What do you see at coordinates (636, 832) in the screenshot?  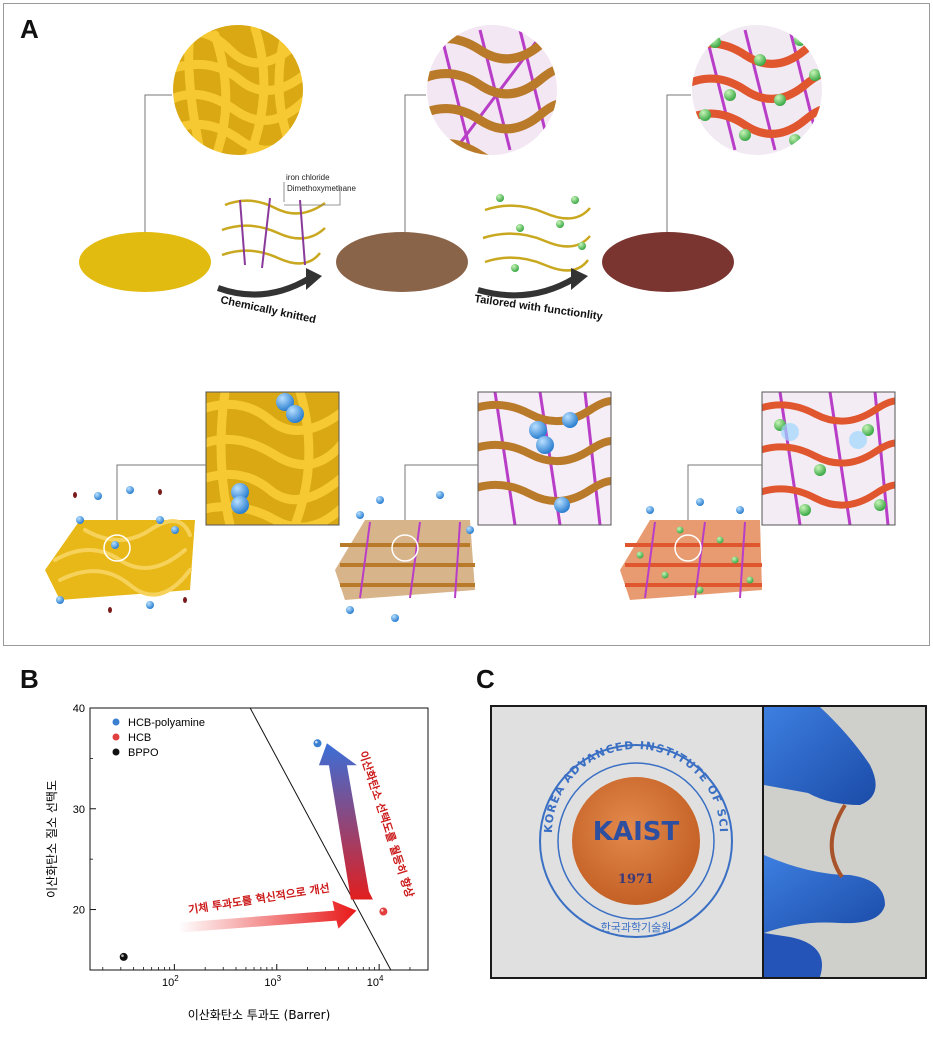 I see `kaist-logo: KAIST` at bounding box center [636, 832].